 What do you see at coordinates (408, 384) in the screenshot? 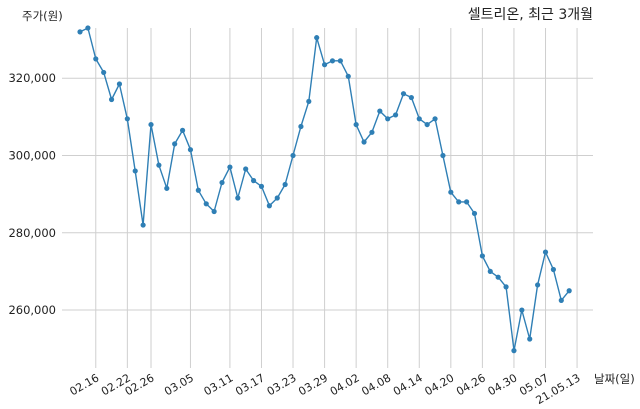
I see `x-tick-label: 04.14` at bounding box center [408, 384].